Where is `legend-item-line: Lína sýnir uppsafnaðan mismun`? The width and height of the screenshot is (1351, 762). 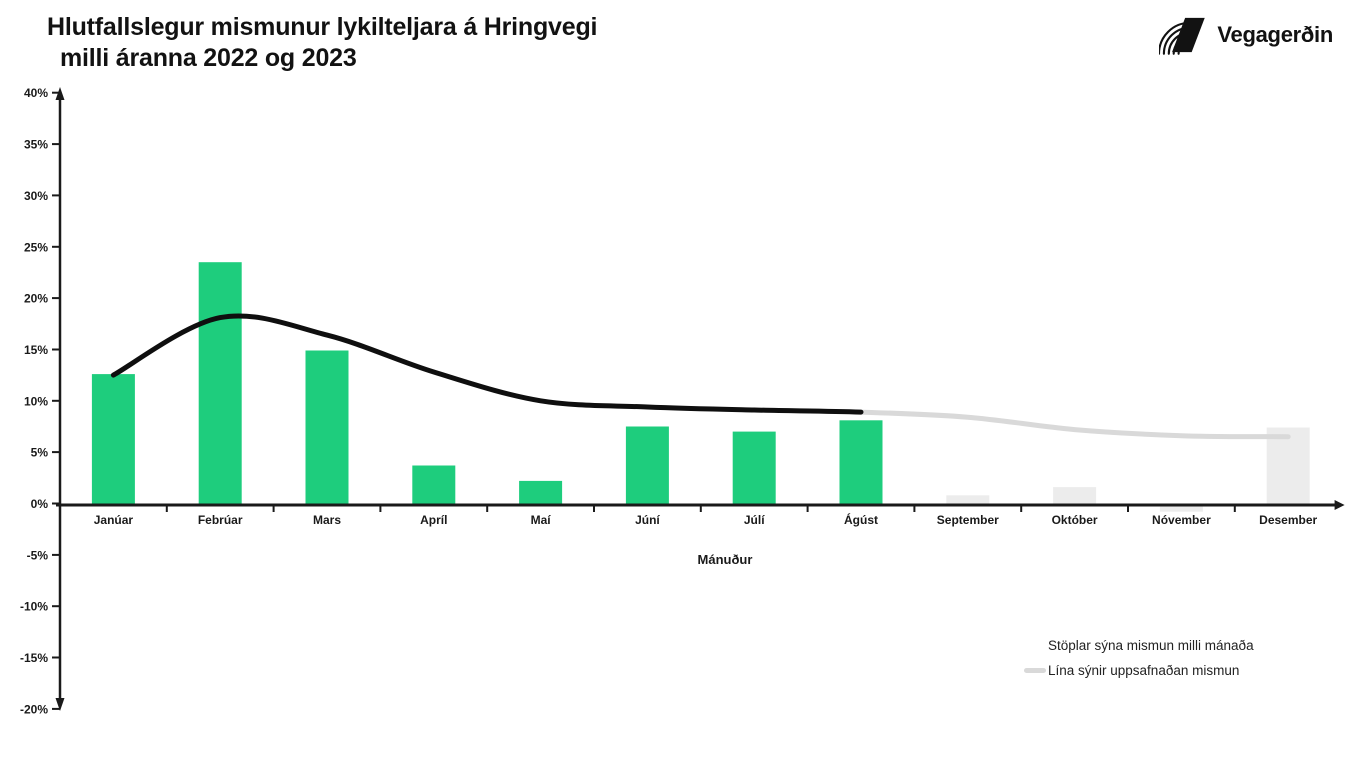
legend-item-line: Lína sýnir uppsafnaðan mismun is located at coordinates (1139, 670).